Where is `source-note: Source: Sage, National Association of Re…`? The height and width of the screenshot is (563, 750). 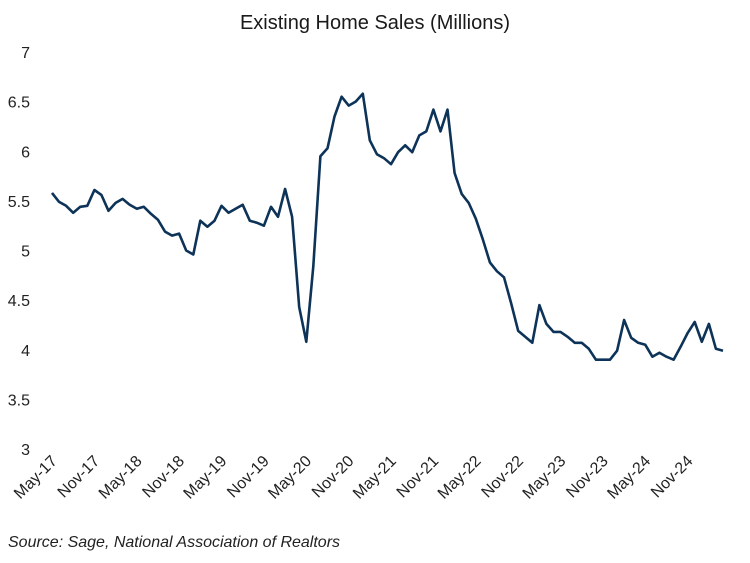
source-note: Source: Sage, National Association of Re… is located at coordinates (174, 542).